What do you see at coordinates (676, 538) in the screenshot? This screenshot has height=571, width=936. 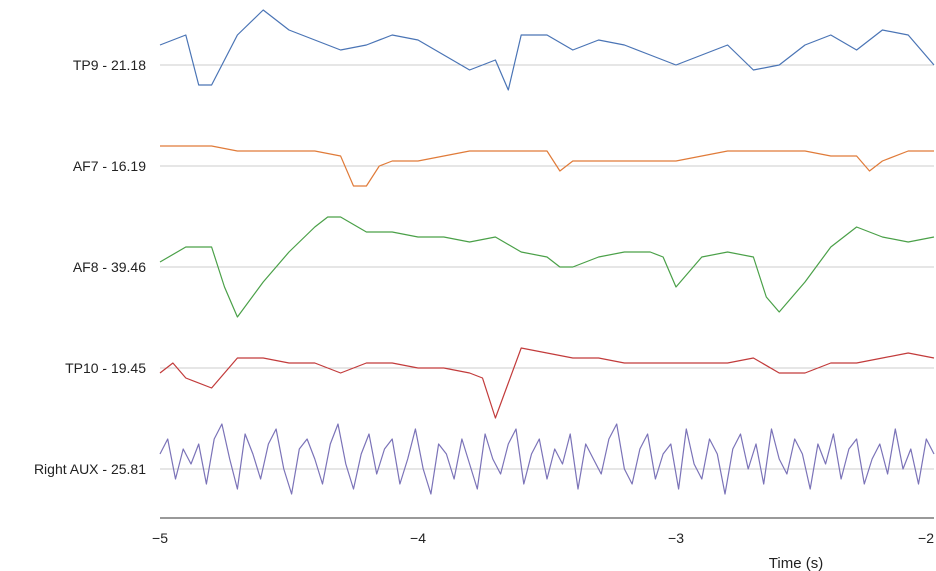 I see `x-tick-label: −3` at bounding box center [676, 538].